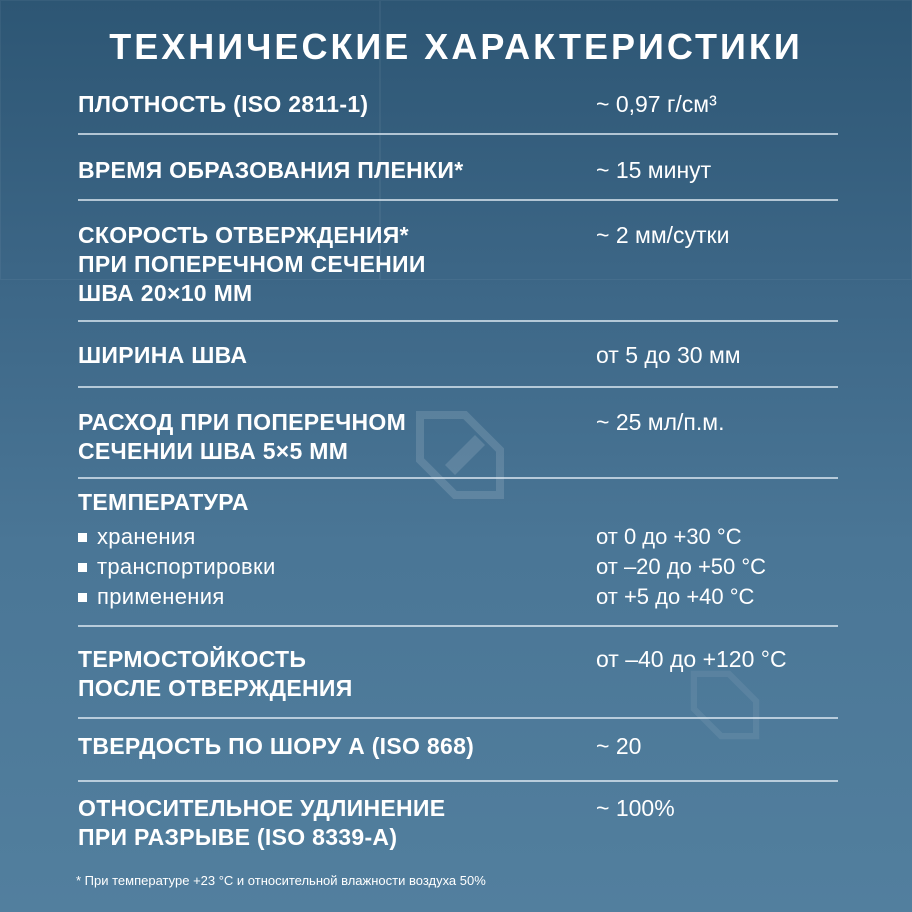 The width and height of the screenshot is (912, 912). Describe the element at coordinates (635, 808) in the screenshot. I see `spec-value: ~ 100%` at that location.